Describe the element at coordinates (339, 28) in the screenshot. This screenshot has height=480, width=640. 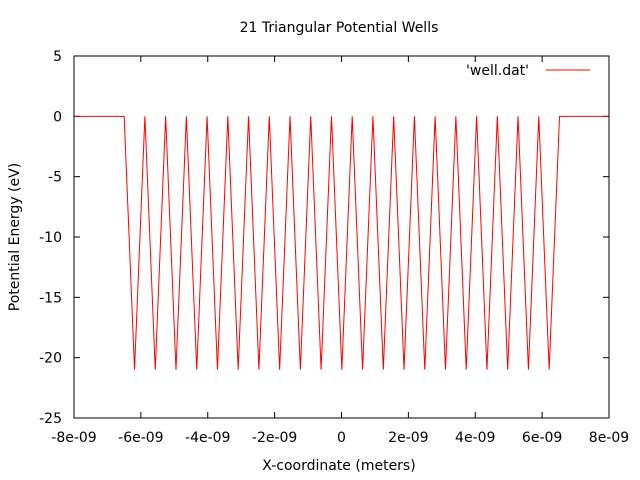
I see `chart-title: 21 Triangular Potential Wells` at that location.